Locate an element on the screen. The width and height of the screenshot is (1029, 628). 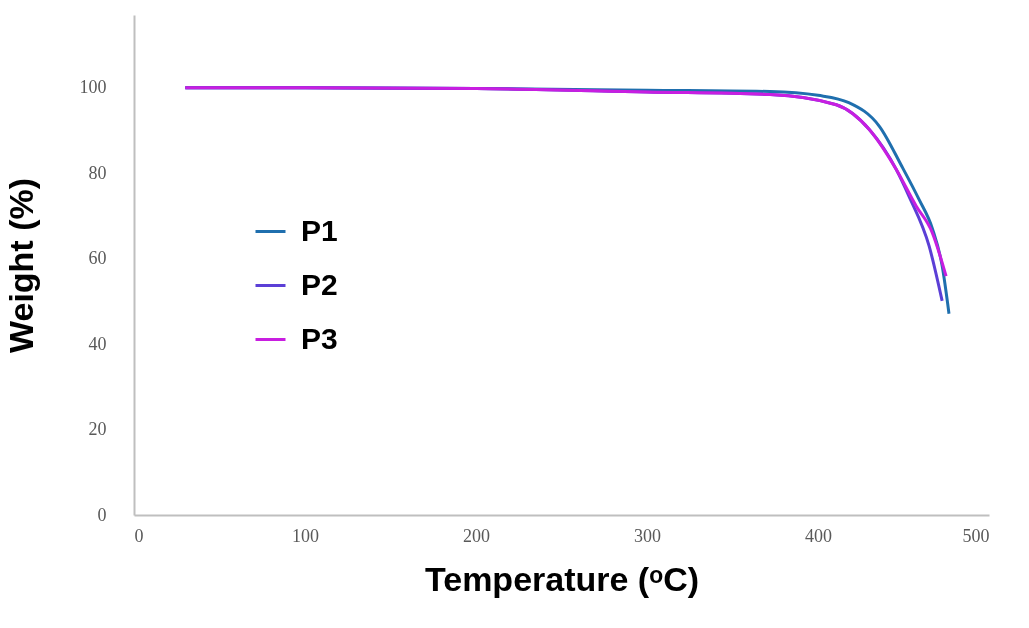
y-tick-label: 80 is located at coordinates (97, 172).